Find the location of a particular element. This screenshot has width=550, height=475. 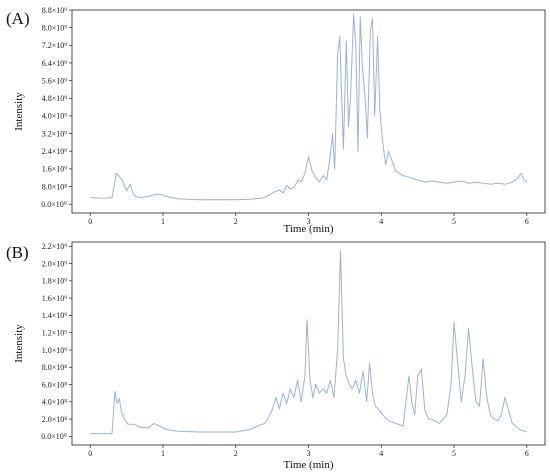

chart-a-y-tick-label: 4.8×10⁹ is located at coordinates (55, 98).